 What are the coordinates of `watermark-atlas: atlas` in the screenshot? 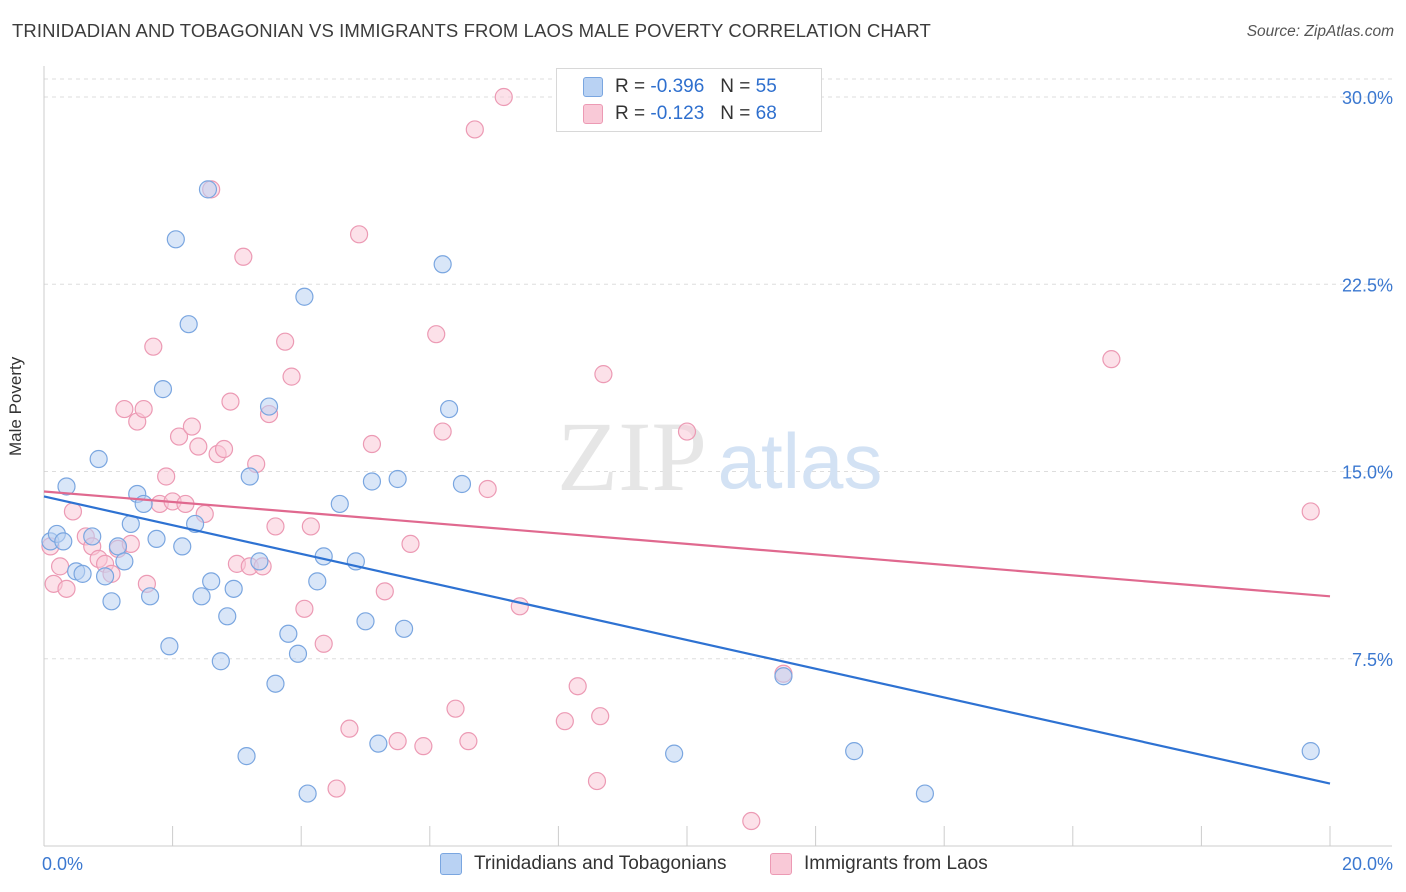 It's located at (800, 461).